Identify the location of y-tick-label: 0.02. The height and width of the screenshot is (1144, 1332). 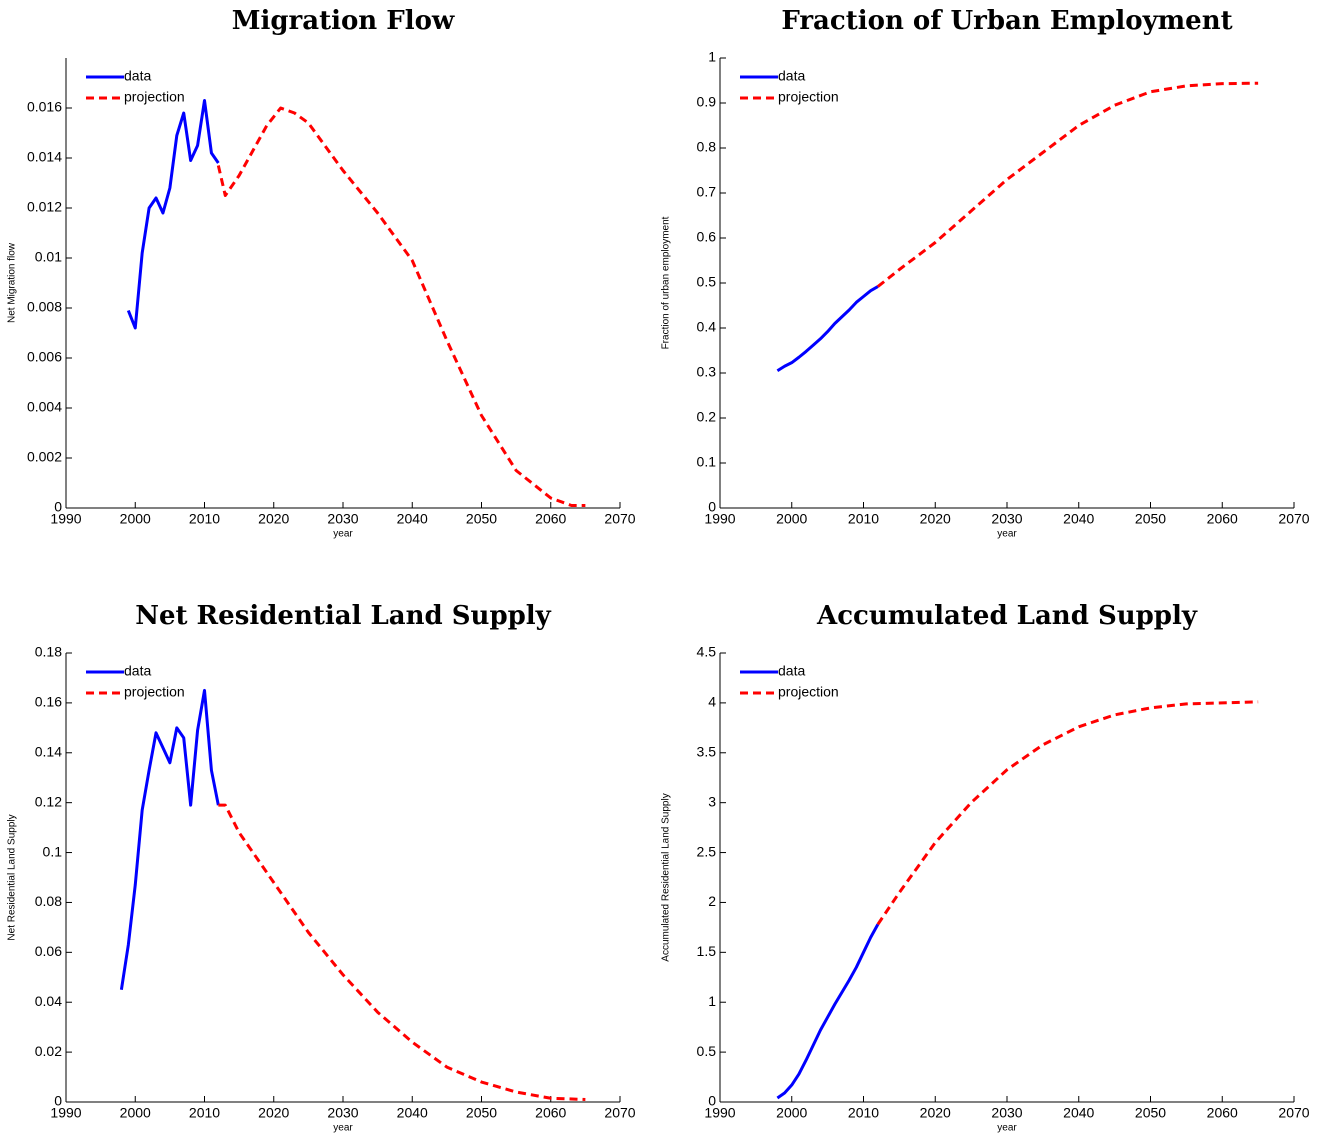
(48, 1051).